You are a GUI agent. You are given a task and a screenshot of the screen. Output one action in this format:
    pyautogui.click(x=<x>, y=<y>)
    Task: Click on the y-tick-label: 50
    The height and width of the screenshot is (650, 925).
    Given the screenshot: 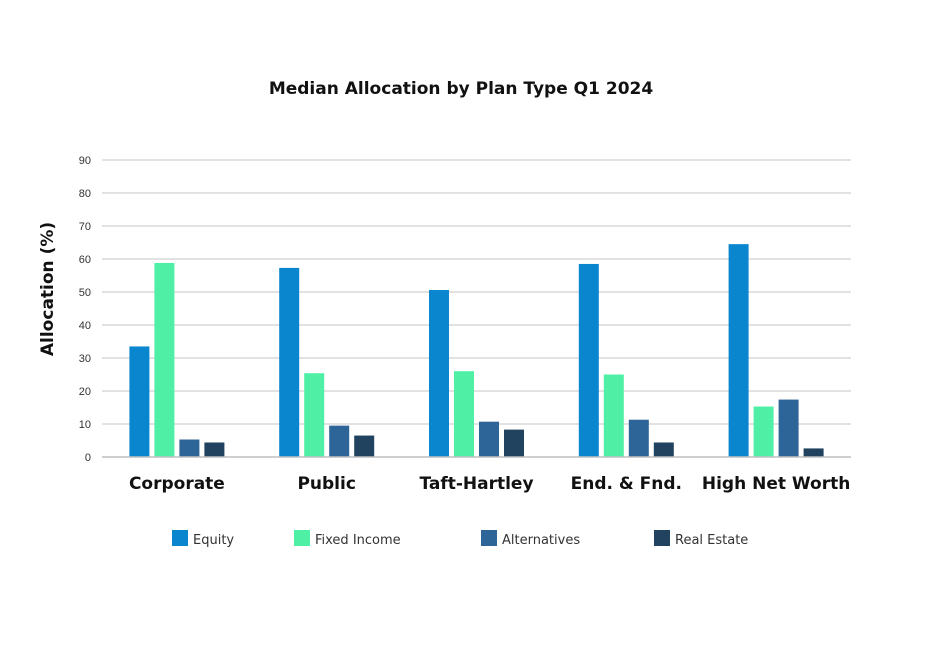 What is the action you would take?
    pyautogui.click(x=85, y=293)
    